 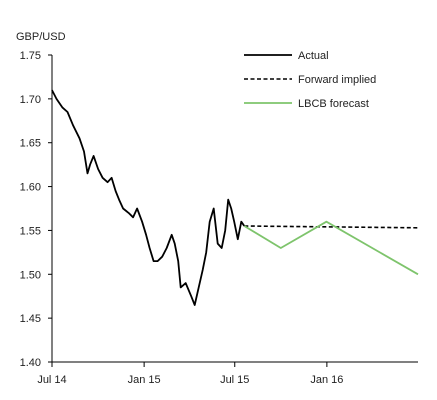 What do you see at coordinates (326, 380) in the screenshot?
I see `x-tick-label: Jan 16` at bounding box center [326, 380].